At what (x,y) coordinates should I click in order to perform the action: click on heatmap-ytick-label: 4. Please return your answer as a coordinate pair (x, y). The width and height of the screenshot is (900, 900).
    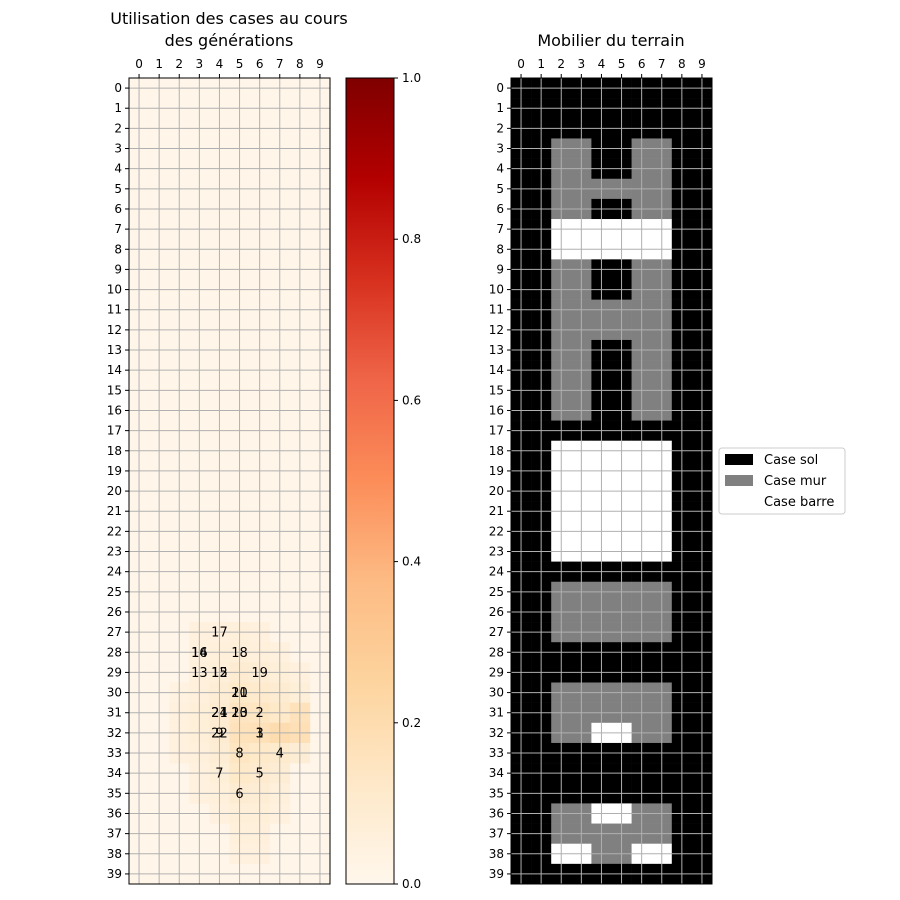
    Looking at the image, I should click on (118, 169).